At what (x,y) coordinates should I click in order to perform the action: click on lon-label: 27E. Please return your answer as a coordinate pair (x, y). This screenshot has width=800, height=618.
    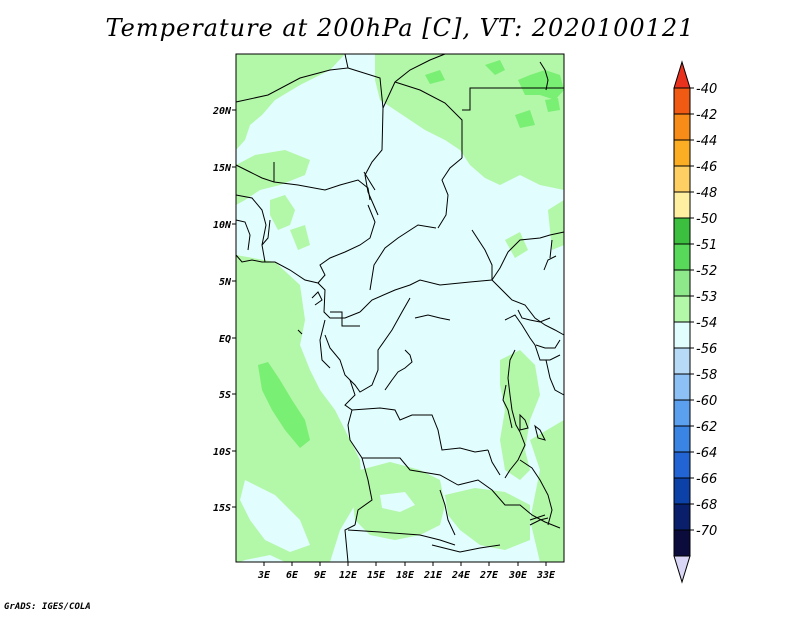
    Looking at the image, I should click on (489, 575).